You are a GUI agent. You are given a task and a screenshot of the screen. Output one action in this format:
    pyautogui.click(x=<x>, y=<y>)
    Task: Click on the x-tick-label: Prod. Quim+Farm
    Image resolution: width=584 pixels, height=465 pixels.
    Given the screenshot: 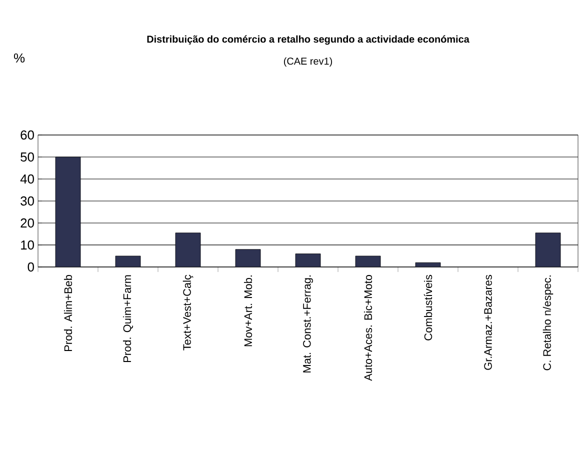 What is the action you would take?
    pyautogui.click(x=128, y=318)
    